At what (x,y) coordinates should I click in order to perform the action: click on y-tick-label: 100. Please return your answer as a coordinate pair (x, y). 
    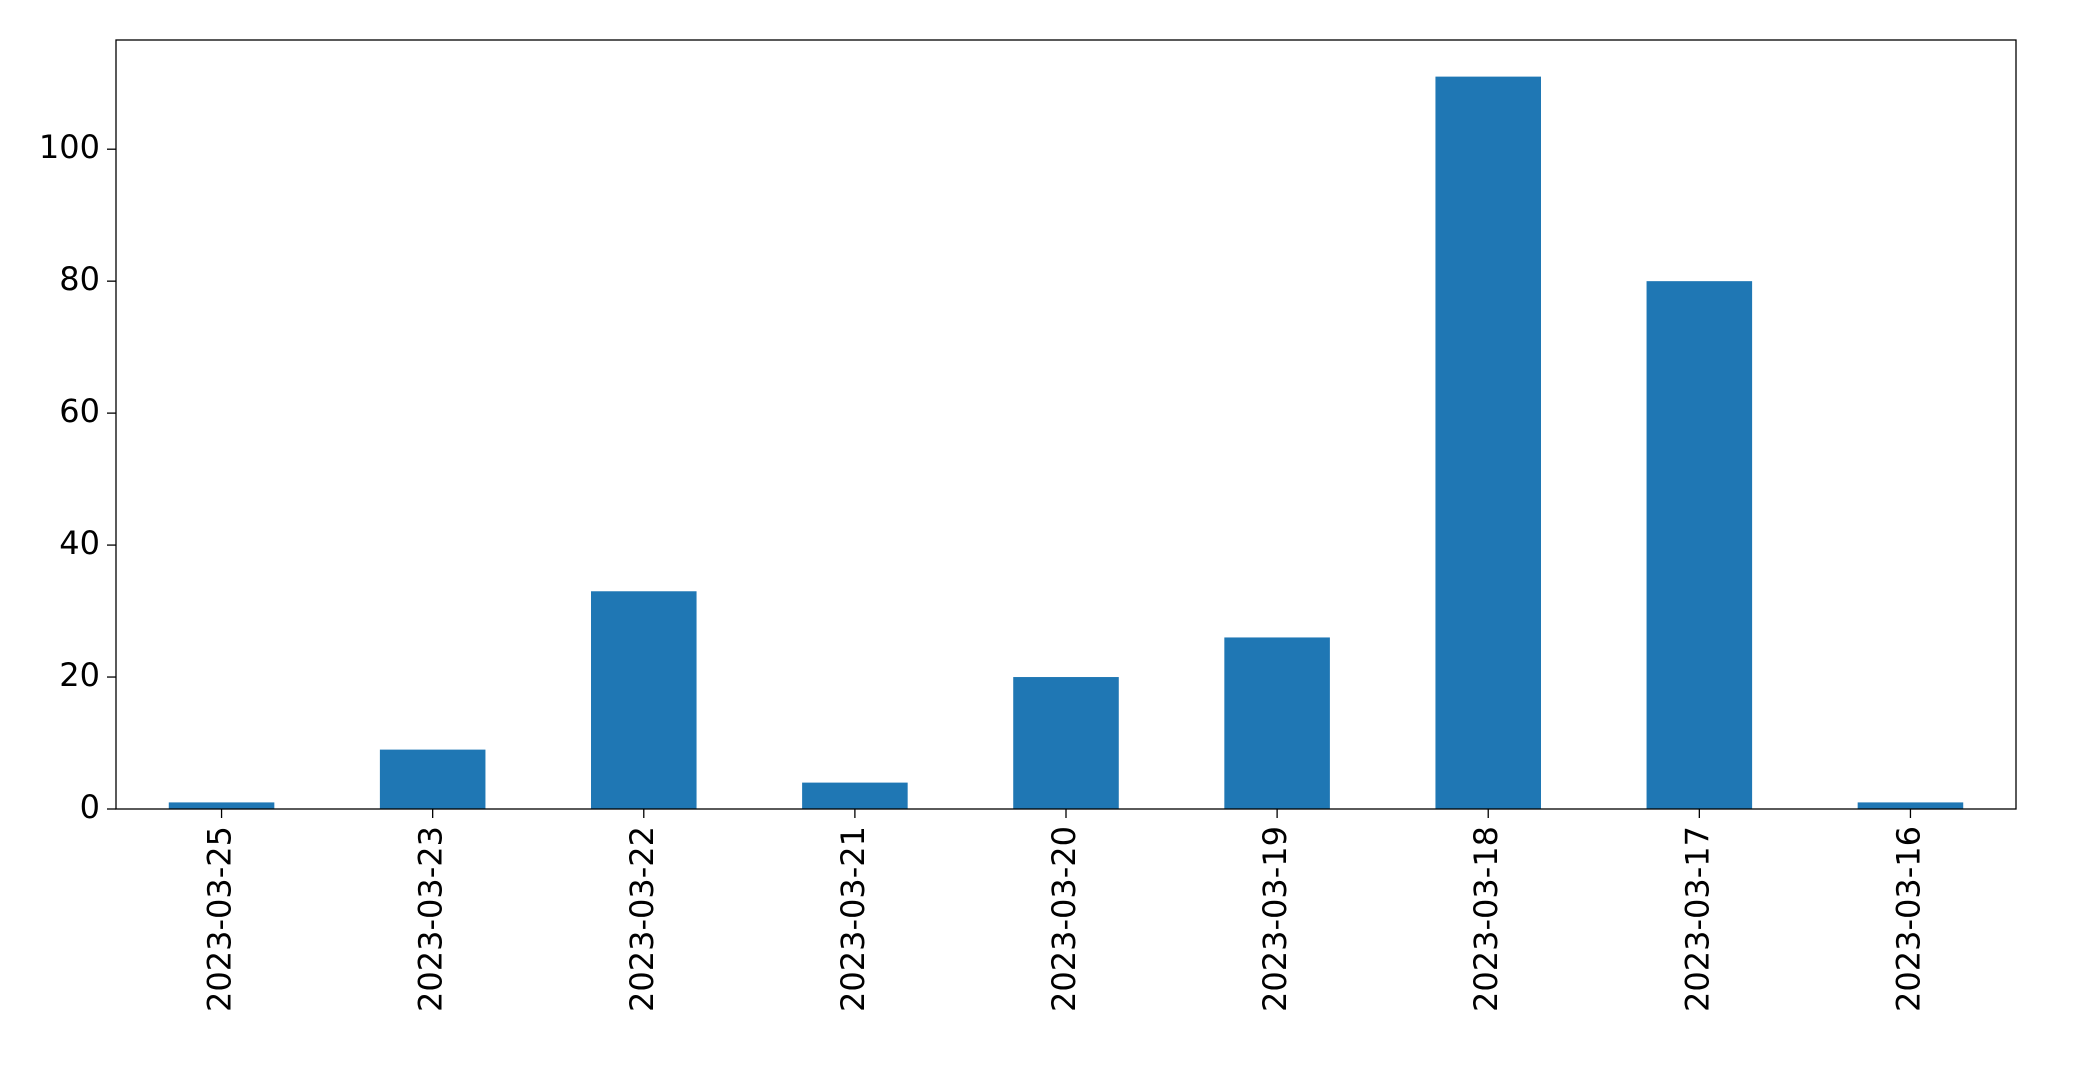
    Looking at the image, I should click on (69, 147).